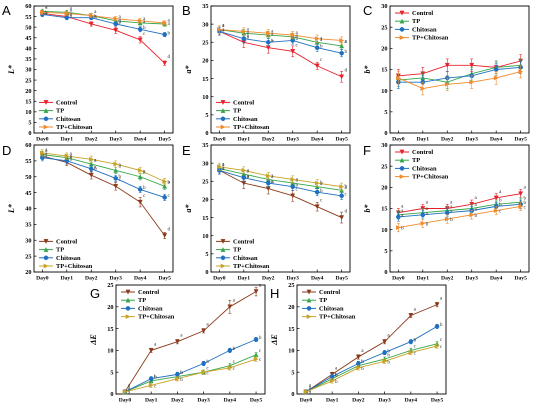 Image resolution: width=550 pixels, height=415 pixels. I want to click on y-tick-label: 25, so click(291, 285).